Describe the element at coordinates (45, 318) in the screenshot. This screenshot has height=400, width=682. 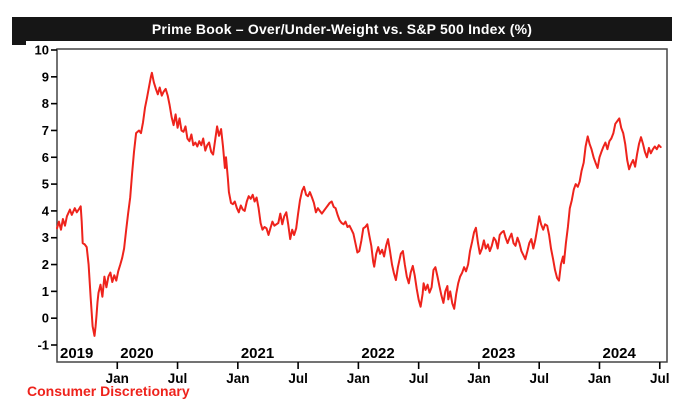
I see `y-axis-tick-label: 0` at that location.